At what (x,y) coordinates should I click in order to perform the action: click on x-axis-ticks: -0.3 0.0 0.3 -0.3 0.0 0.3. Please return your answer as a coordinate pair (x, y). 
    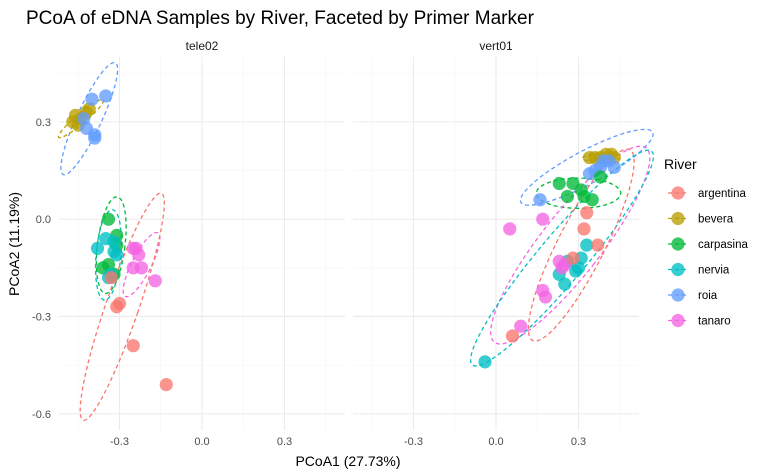
    Looking at the image, I should click on (348, 442).